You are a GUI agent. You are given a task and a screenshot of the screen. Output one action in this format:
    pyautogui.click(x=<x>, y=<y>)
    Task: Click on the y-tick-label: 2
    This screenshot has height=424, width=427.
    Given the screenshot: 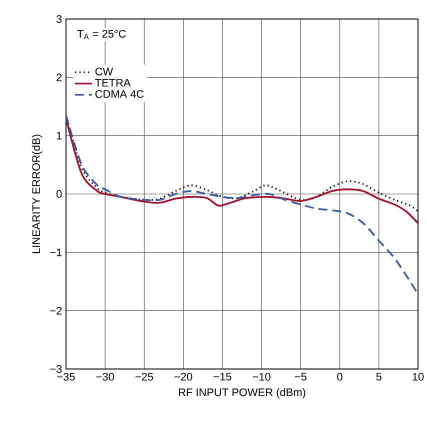 What is the action you would take?
    pyautogui.click(x=59, y=78)
    